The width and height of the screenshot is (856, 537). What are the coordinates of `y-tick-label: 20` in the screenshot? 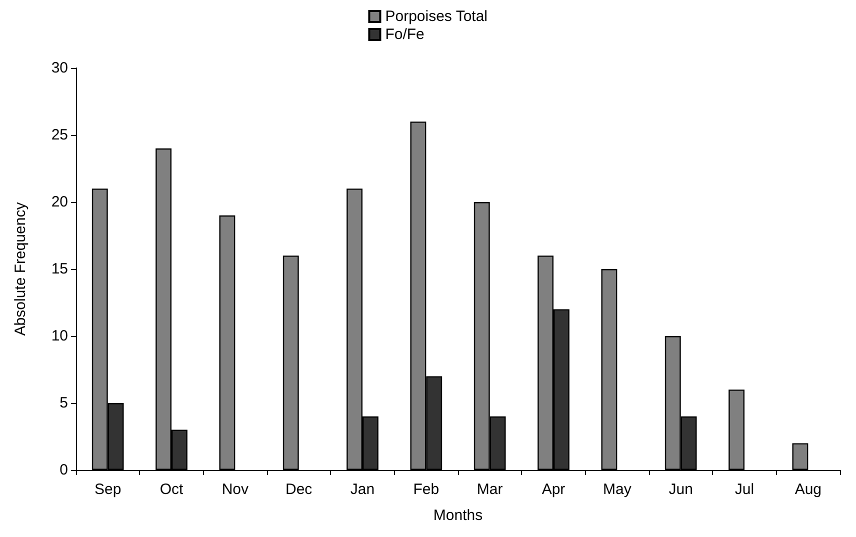 It's located at (59, 202).